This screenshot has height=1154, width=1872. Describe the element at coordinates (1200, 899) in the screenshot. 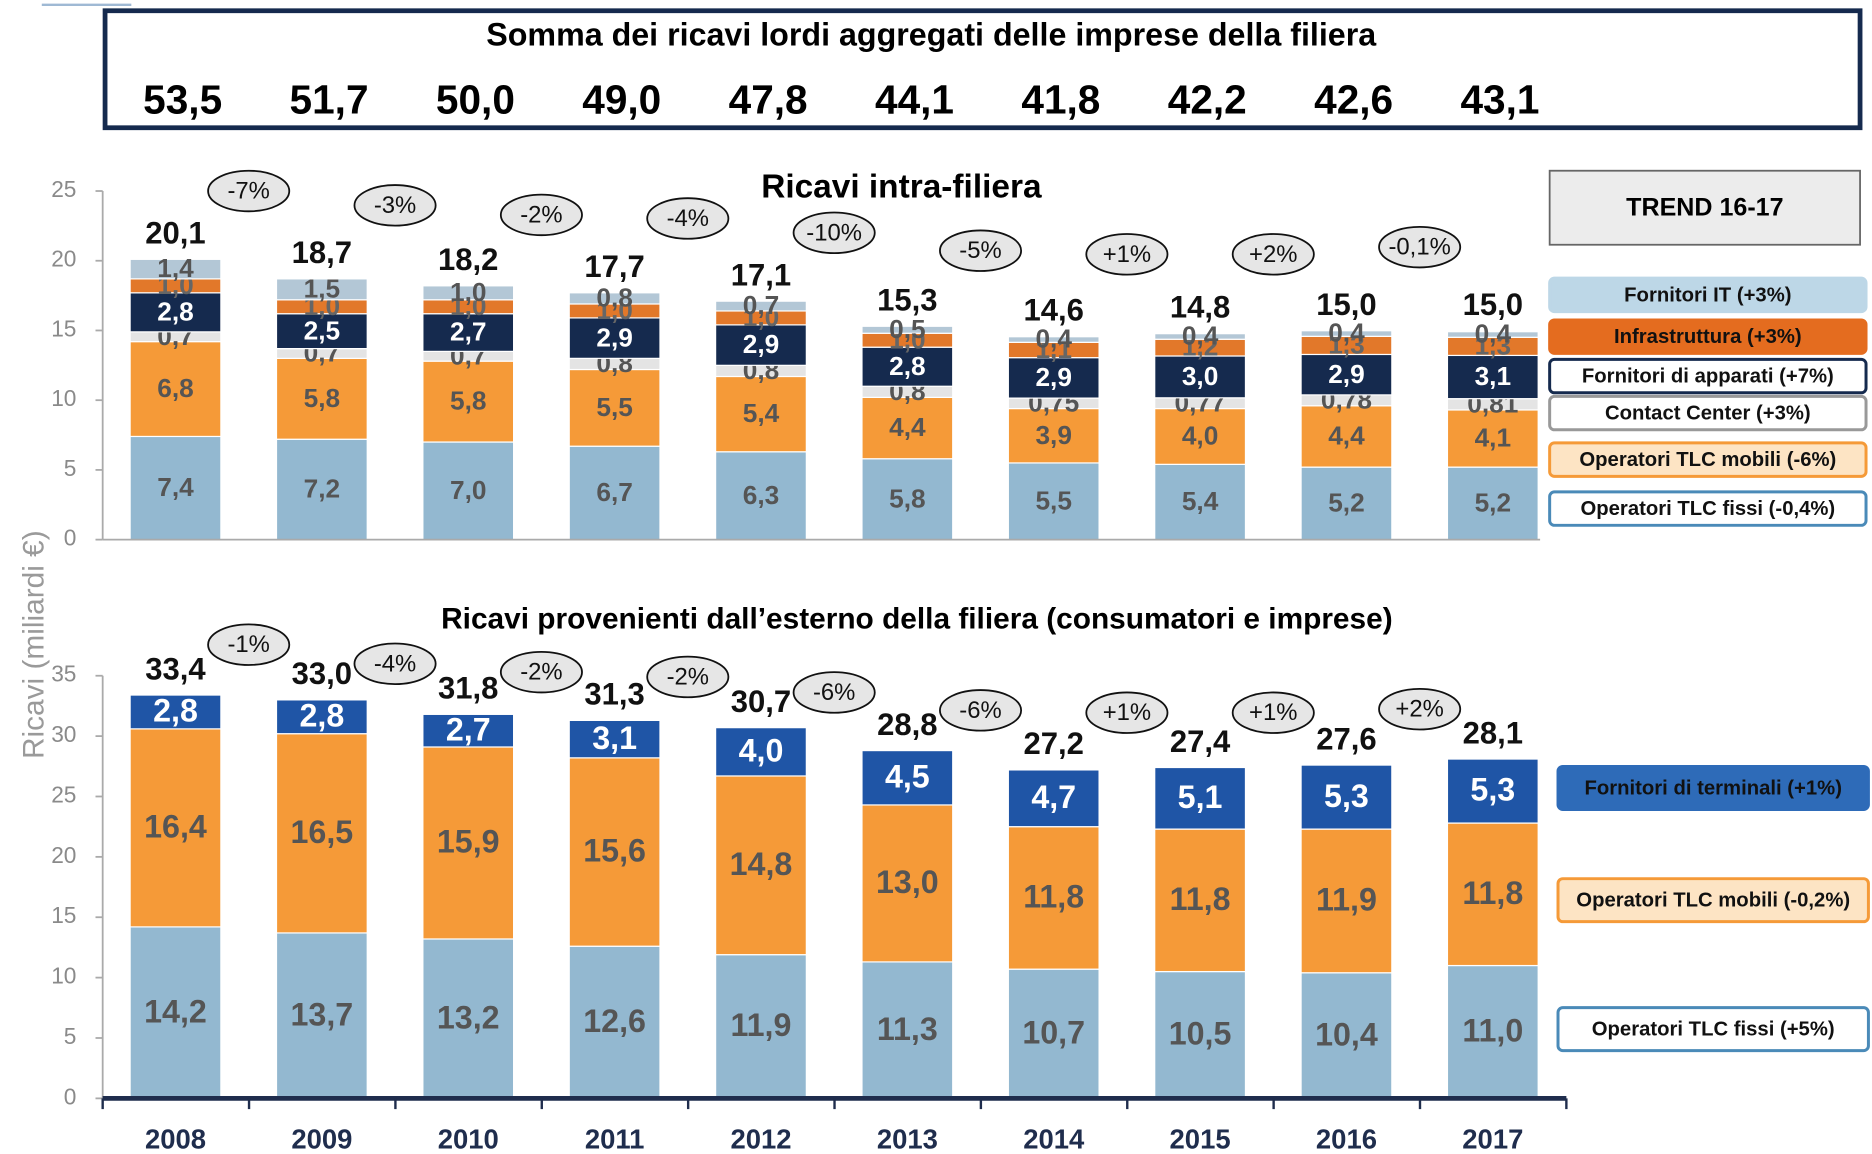

I see `data-label: 11,8` at that location.